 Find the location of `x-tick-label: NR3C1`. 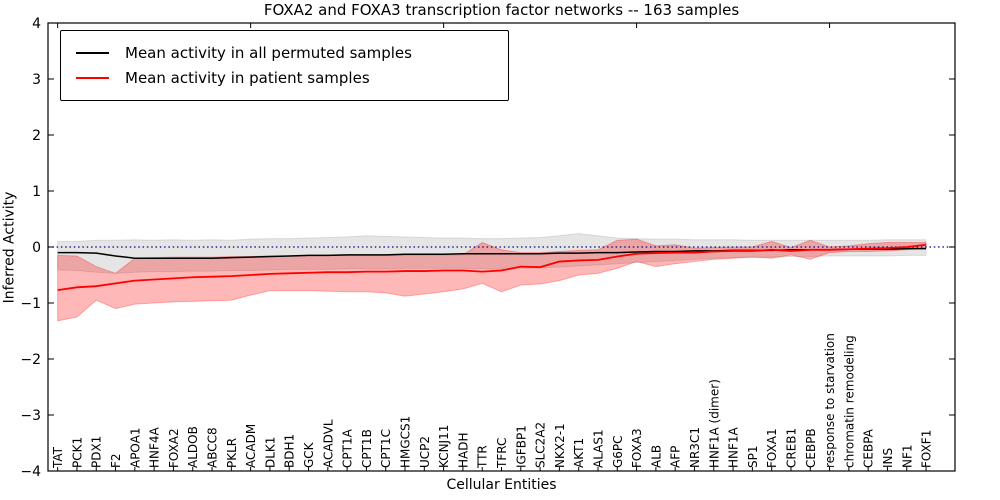

x-tick-label: NR3C1 is located at coordinates (695, 447).